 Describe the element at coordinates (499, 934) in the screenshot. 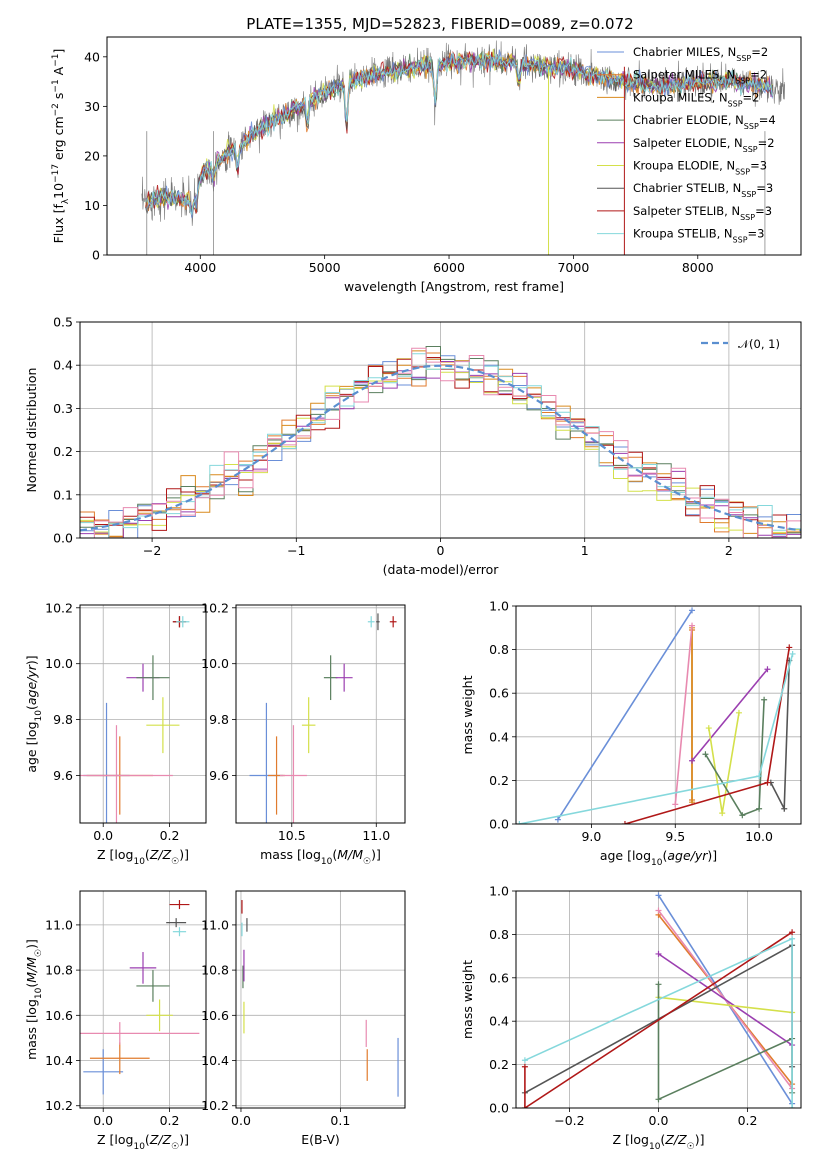

I see `y-tick-label: 0.8` at that location.